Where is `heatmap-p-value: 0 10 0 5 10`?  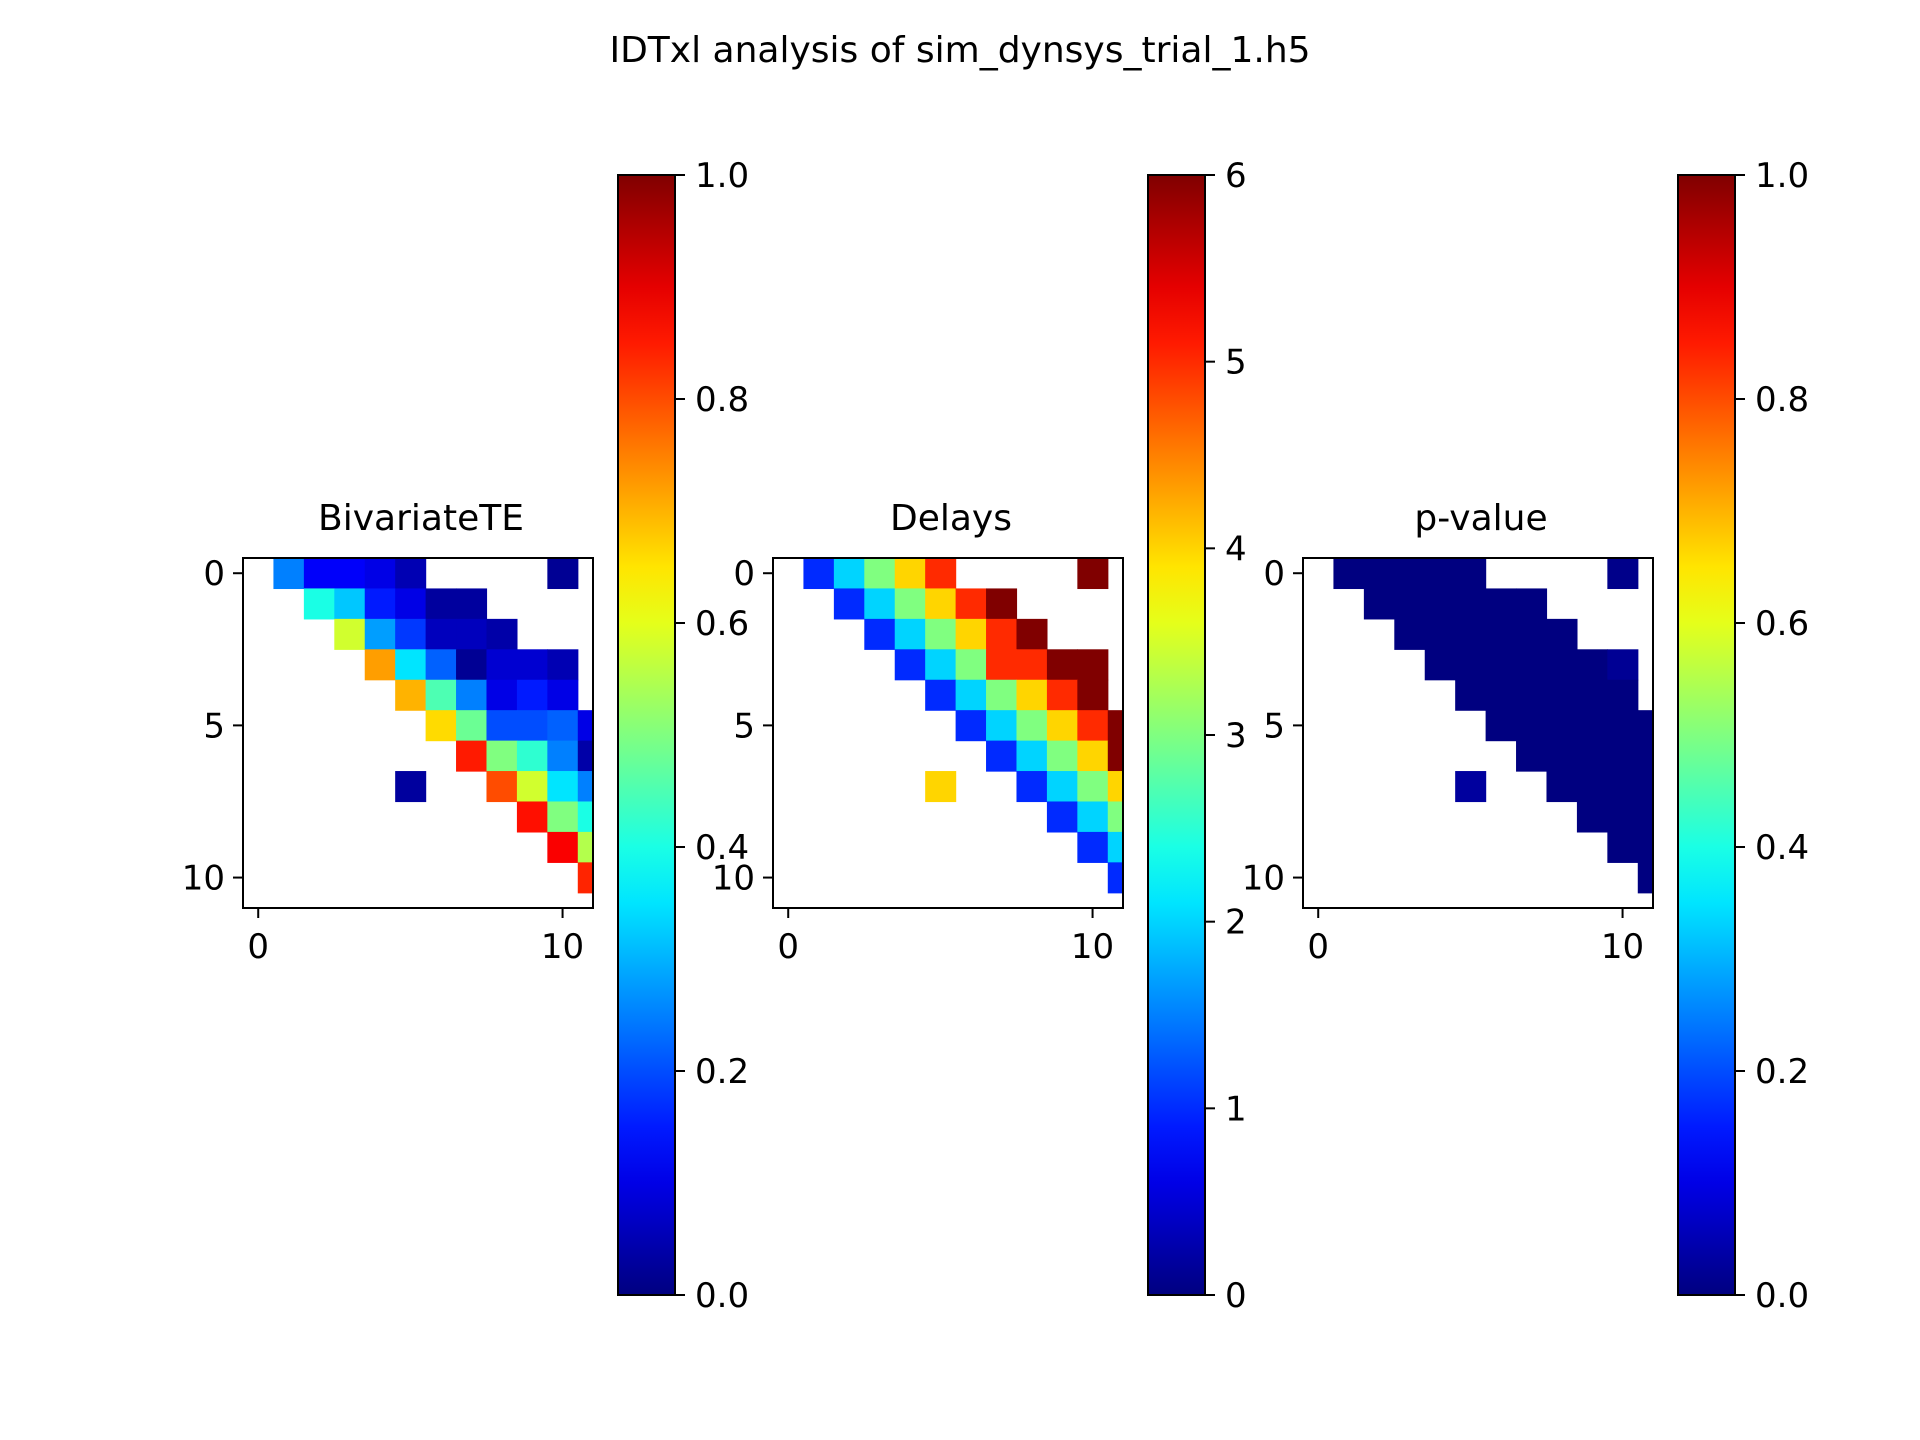 heatmap-p-value: 0 10 0 5 10 is located at coordinates (1448, 760).